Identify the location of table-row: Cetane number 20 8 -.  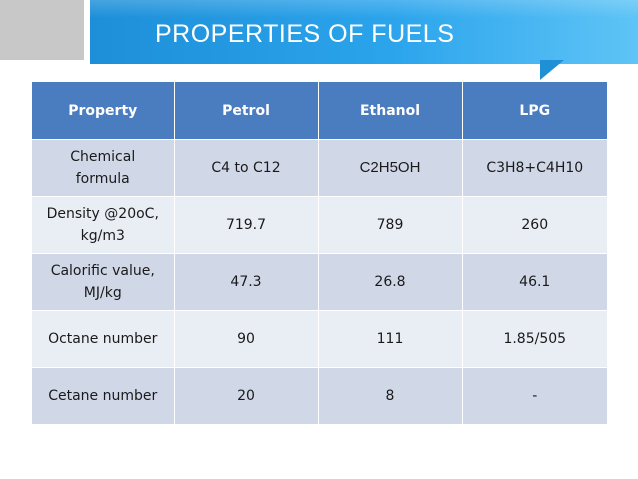
(319, 395).